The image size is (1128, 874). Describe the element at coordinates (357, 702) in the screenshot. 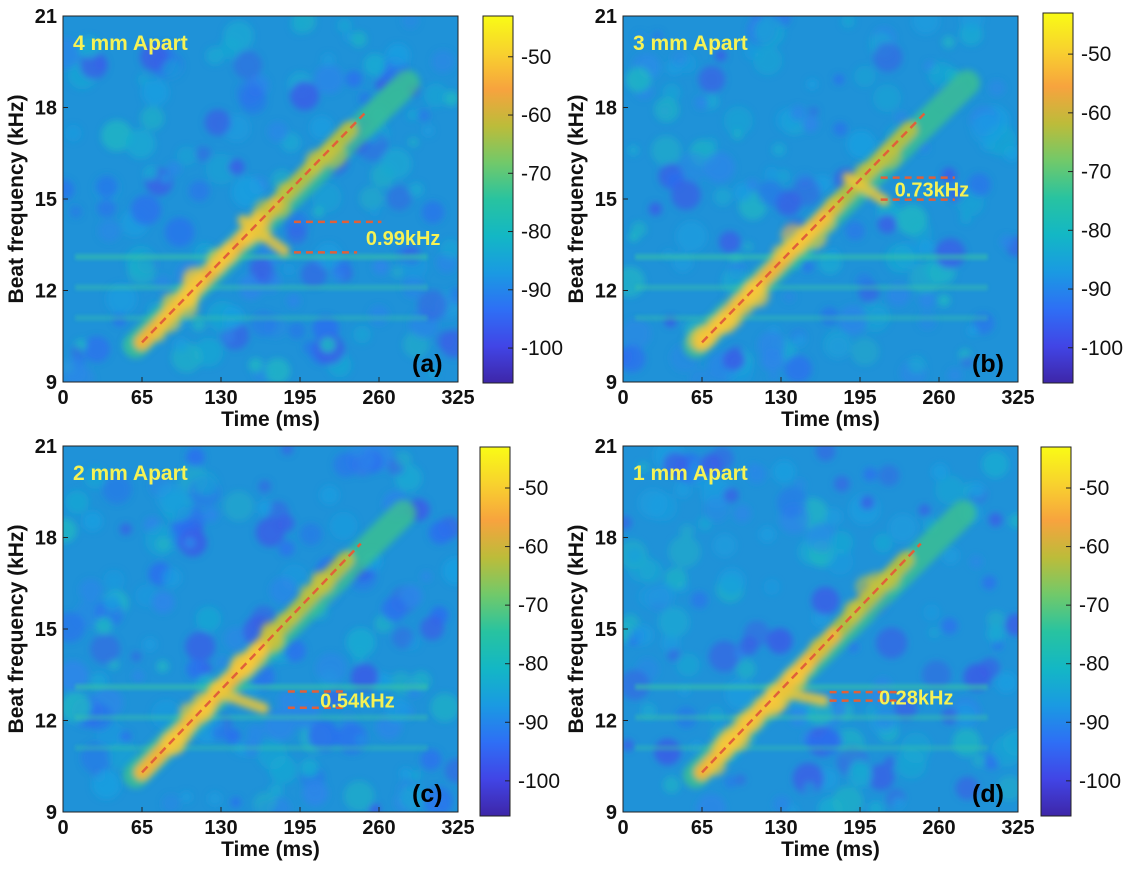

I see `frequency-split-label: 0.54kHz` at that location.